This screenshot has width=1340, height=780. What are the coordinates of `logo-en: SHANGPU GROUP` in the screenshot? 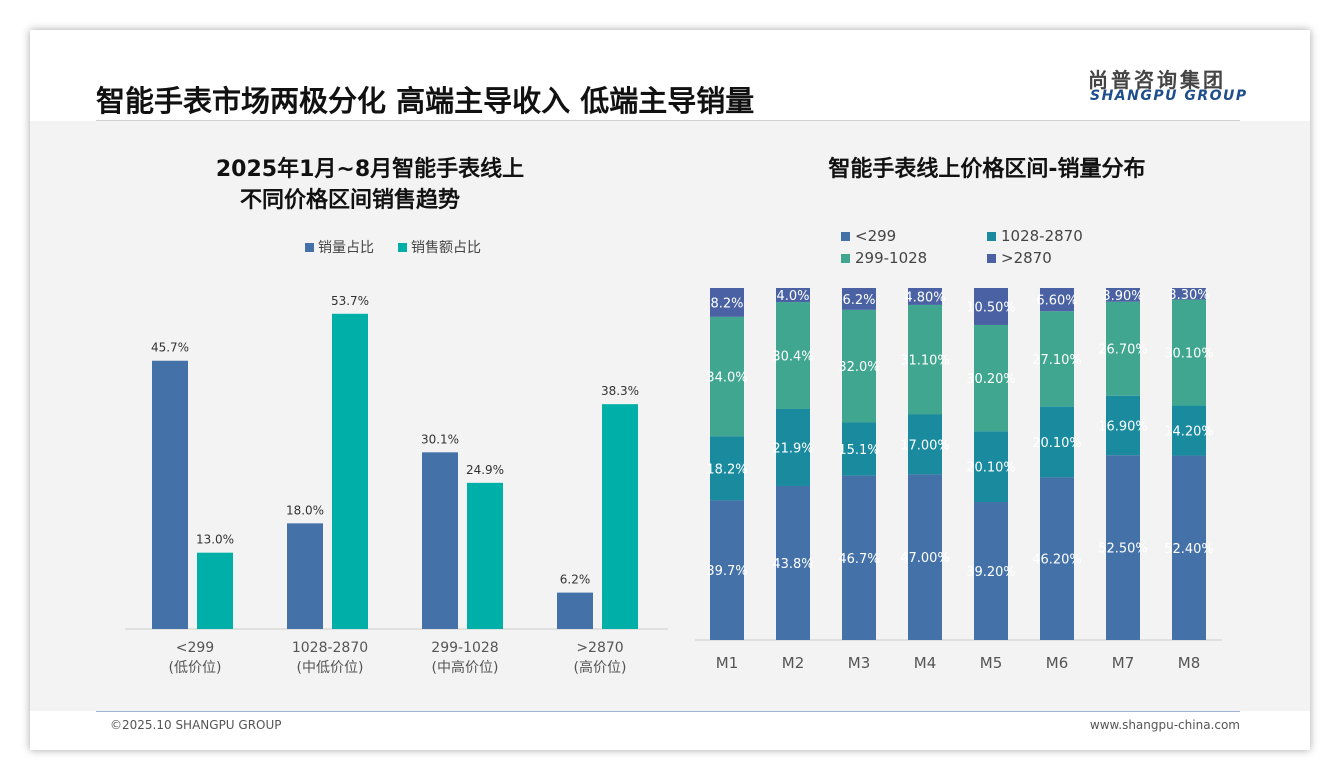 It's located at (1169, 96).